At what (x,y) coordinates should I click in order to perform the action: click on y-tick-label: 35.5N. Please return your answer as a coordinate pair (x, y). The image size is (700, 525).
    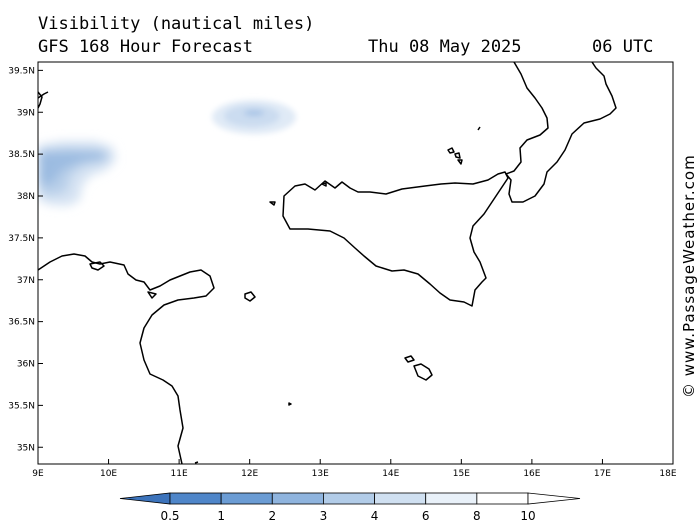
    Looking at the image, I should click on (21, 406).